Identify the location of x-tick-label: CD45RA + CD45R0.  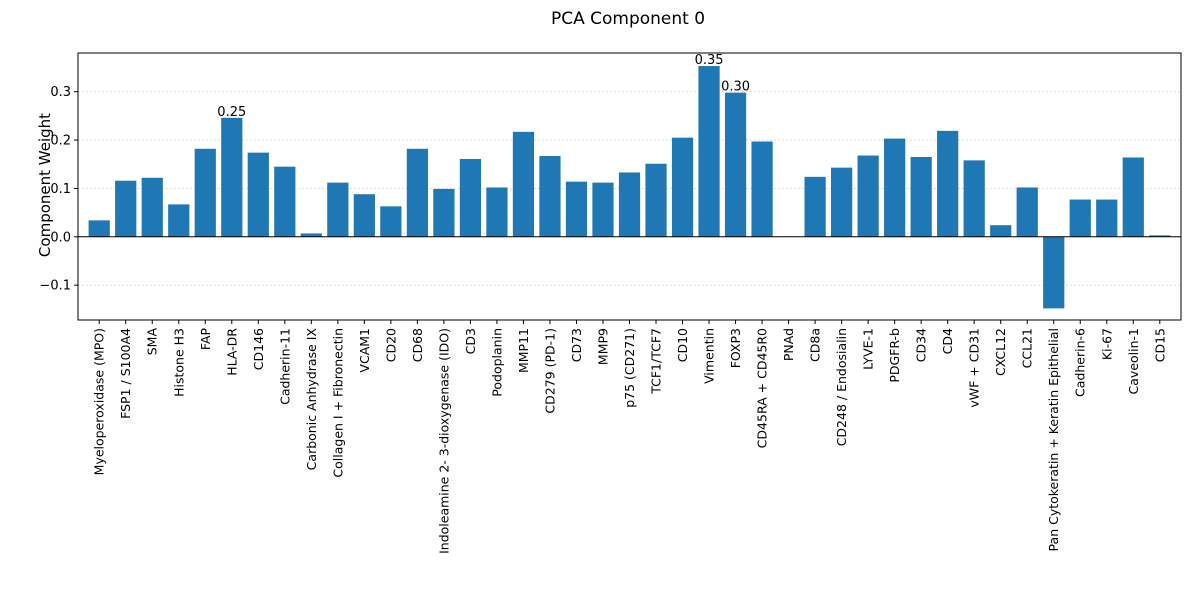
(762, 388).